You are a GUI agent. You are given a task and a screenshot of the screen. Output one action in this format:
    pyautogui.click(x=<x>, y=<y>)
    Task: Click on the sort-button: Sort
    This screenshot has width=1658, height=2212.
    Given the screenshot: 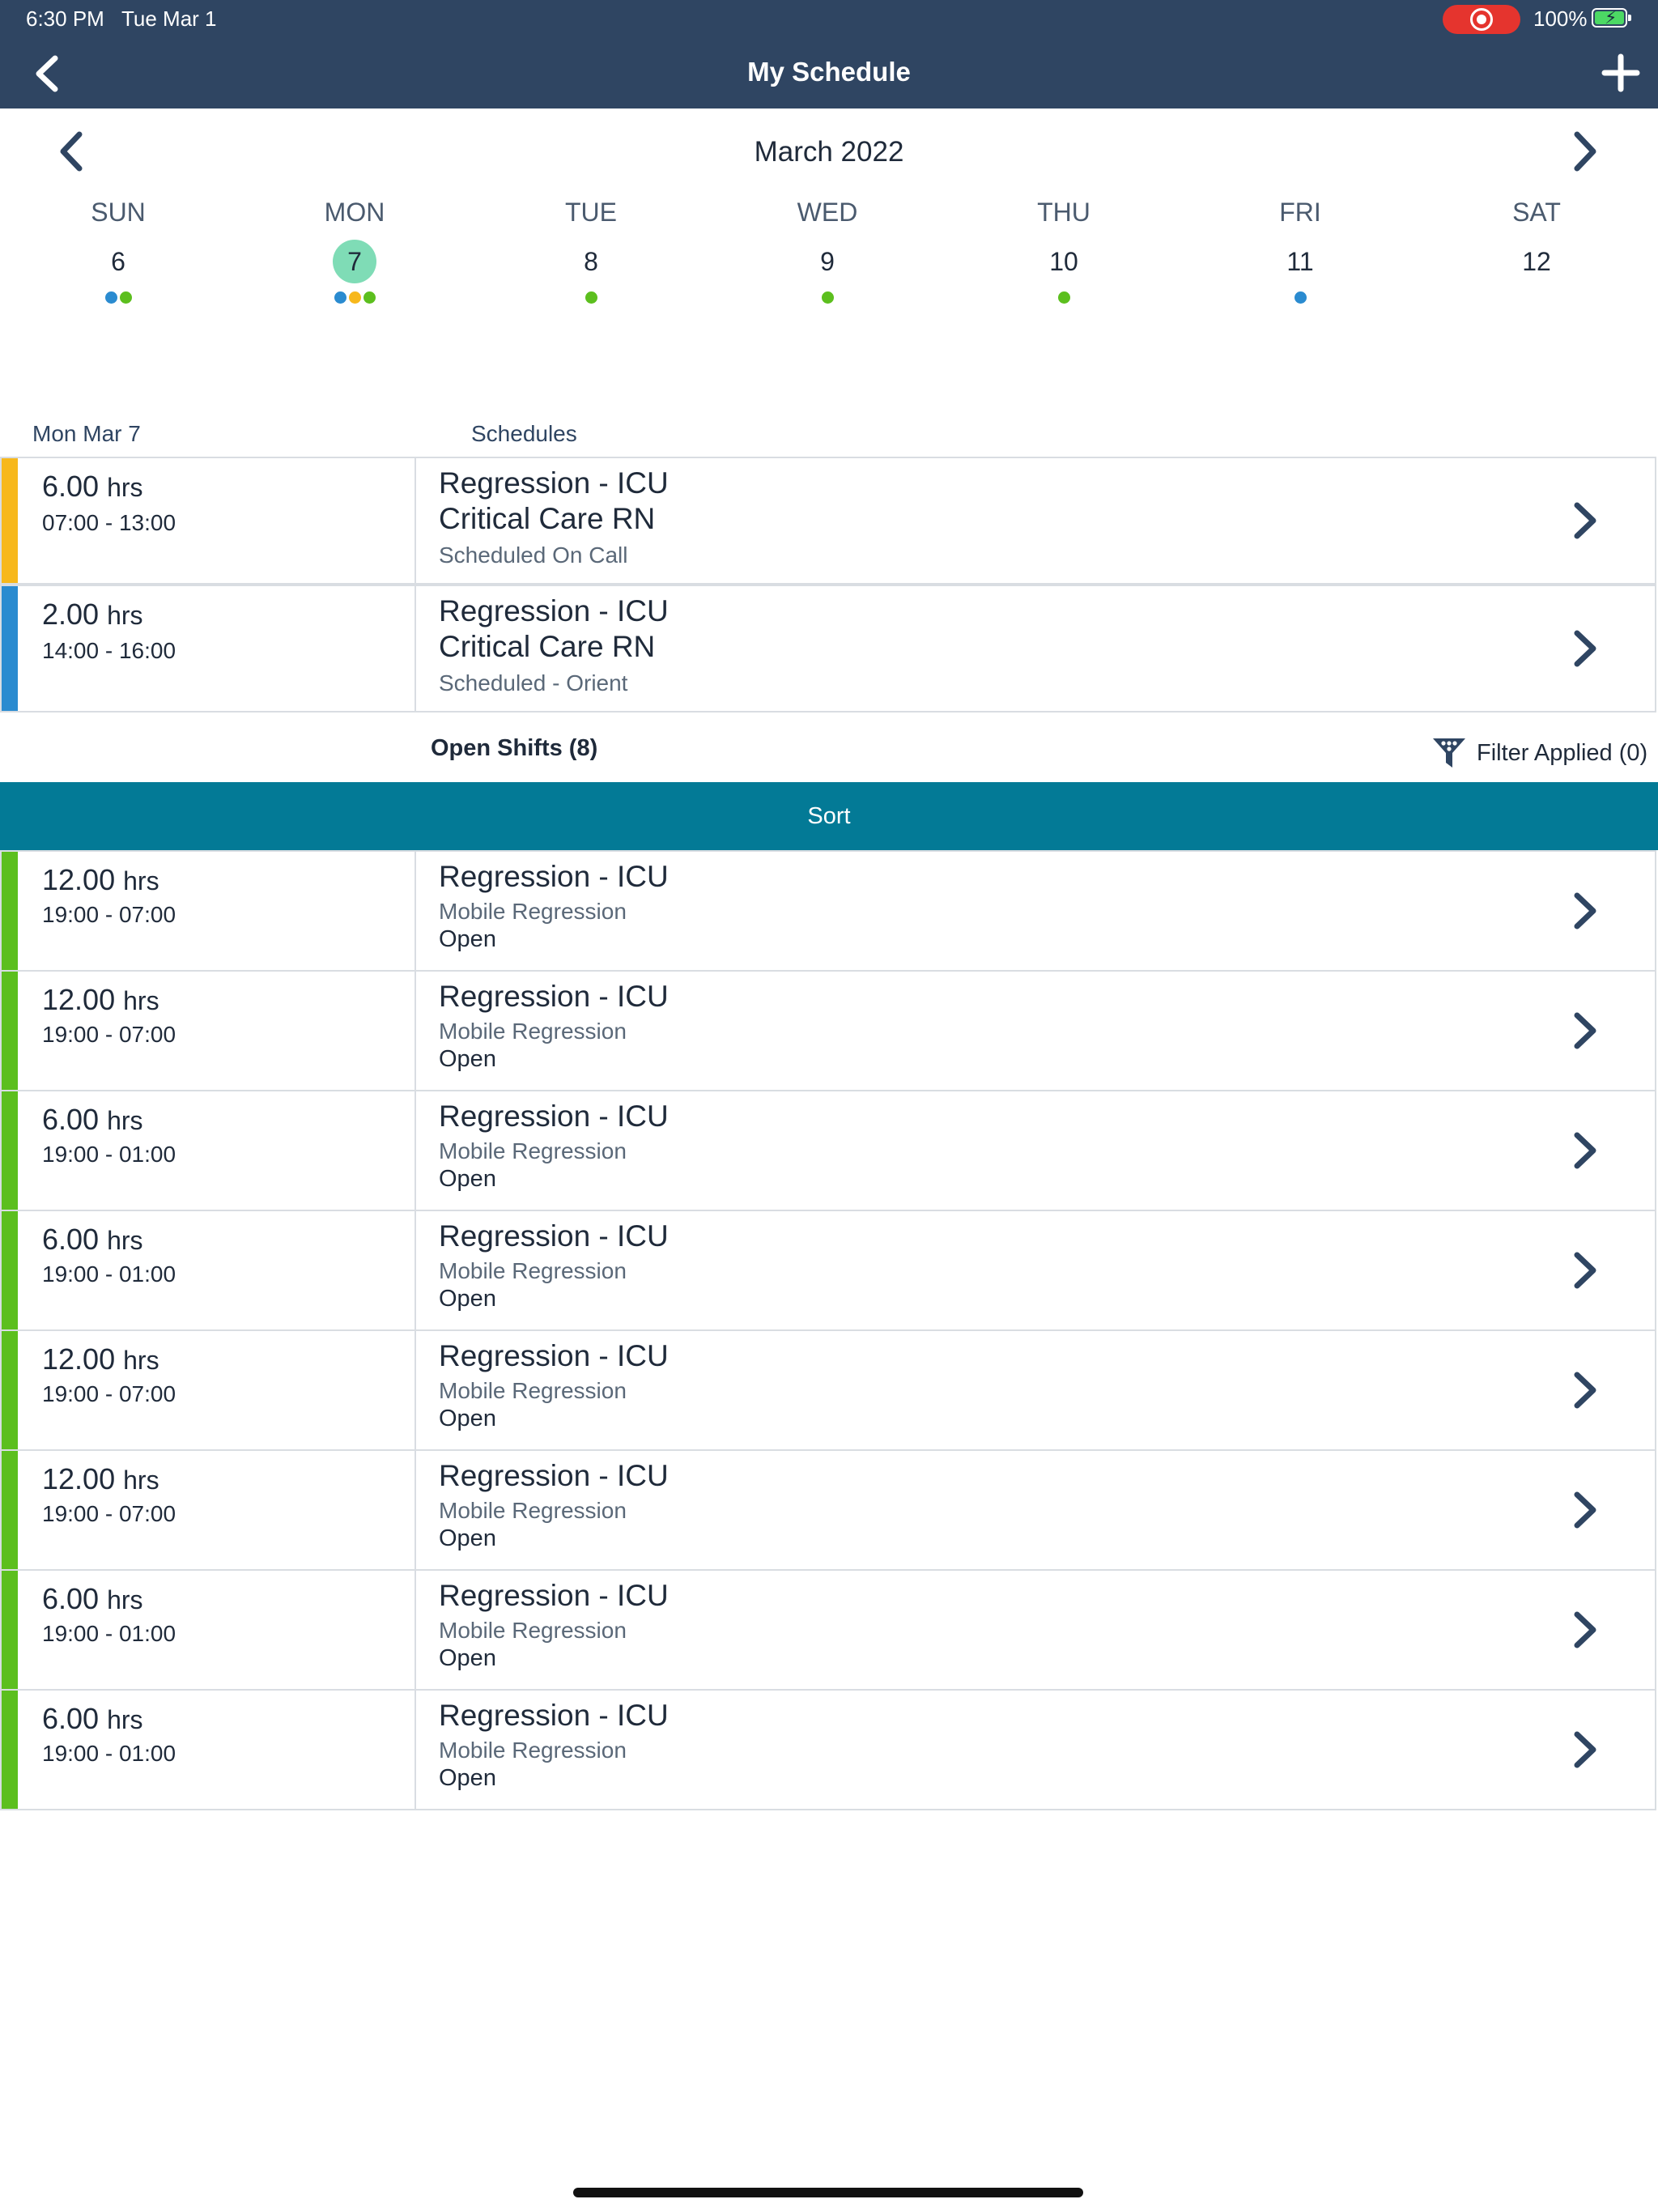 What is the action you would take?
    pyautogui.click(x=829, y=816)
    